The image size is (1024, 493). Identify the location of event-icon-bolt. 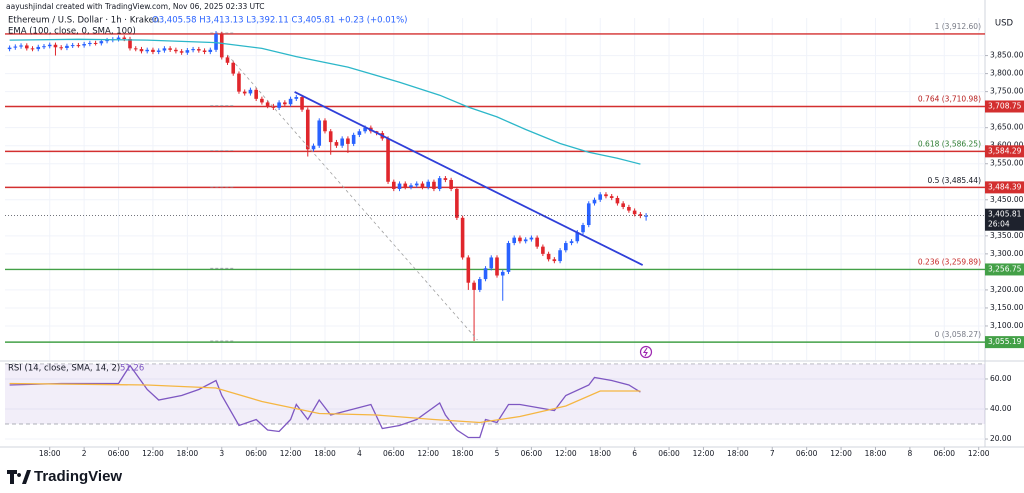
(645, 352).